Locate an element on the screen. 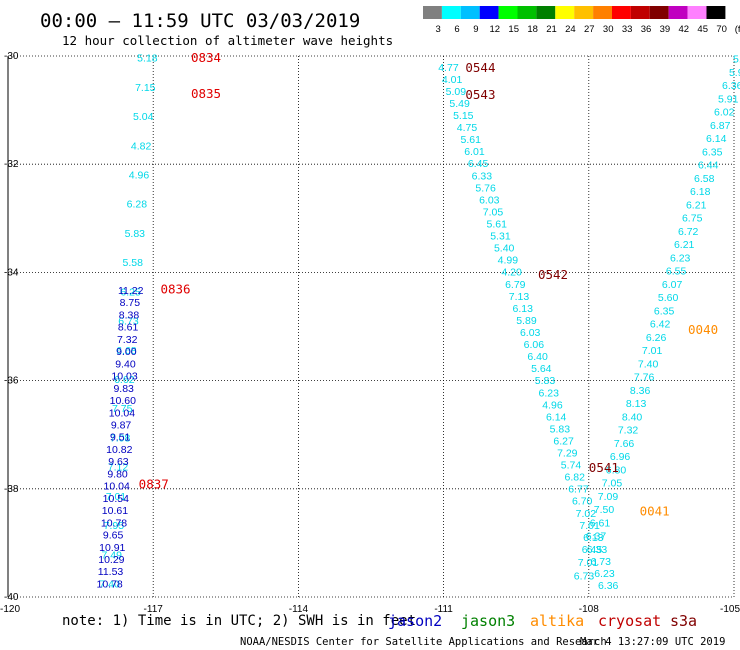 The width and height of the screenshot is (740, 650). swh-value: 5.83 is located at coordinates (135, 234).